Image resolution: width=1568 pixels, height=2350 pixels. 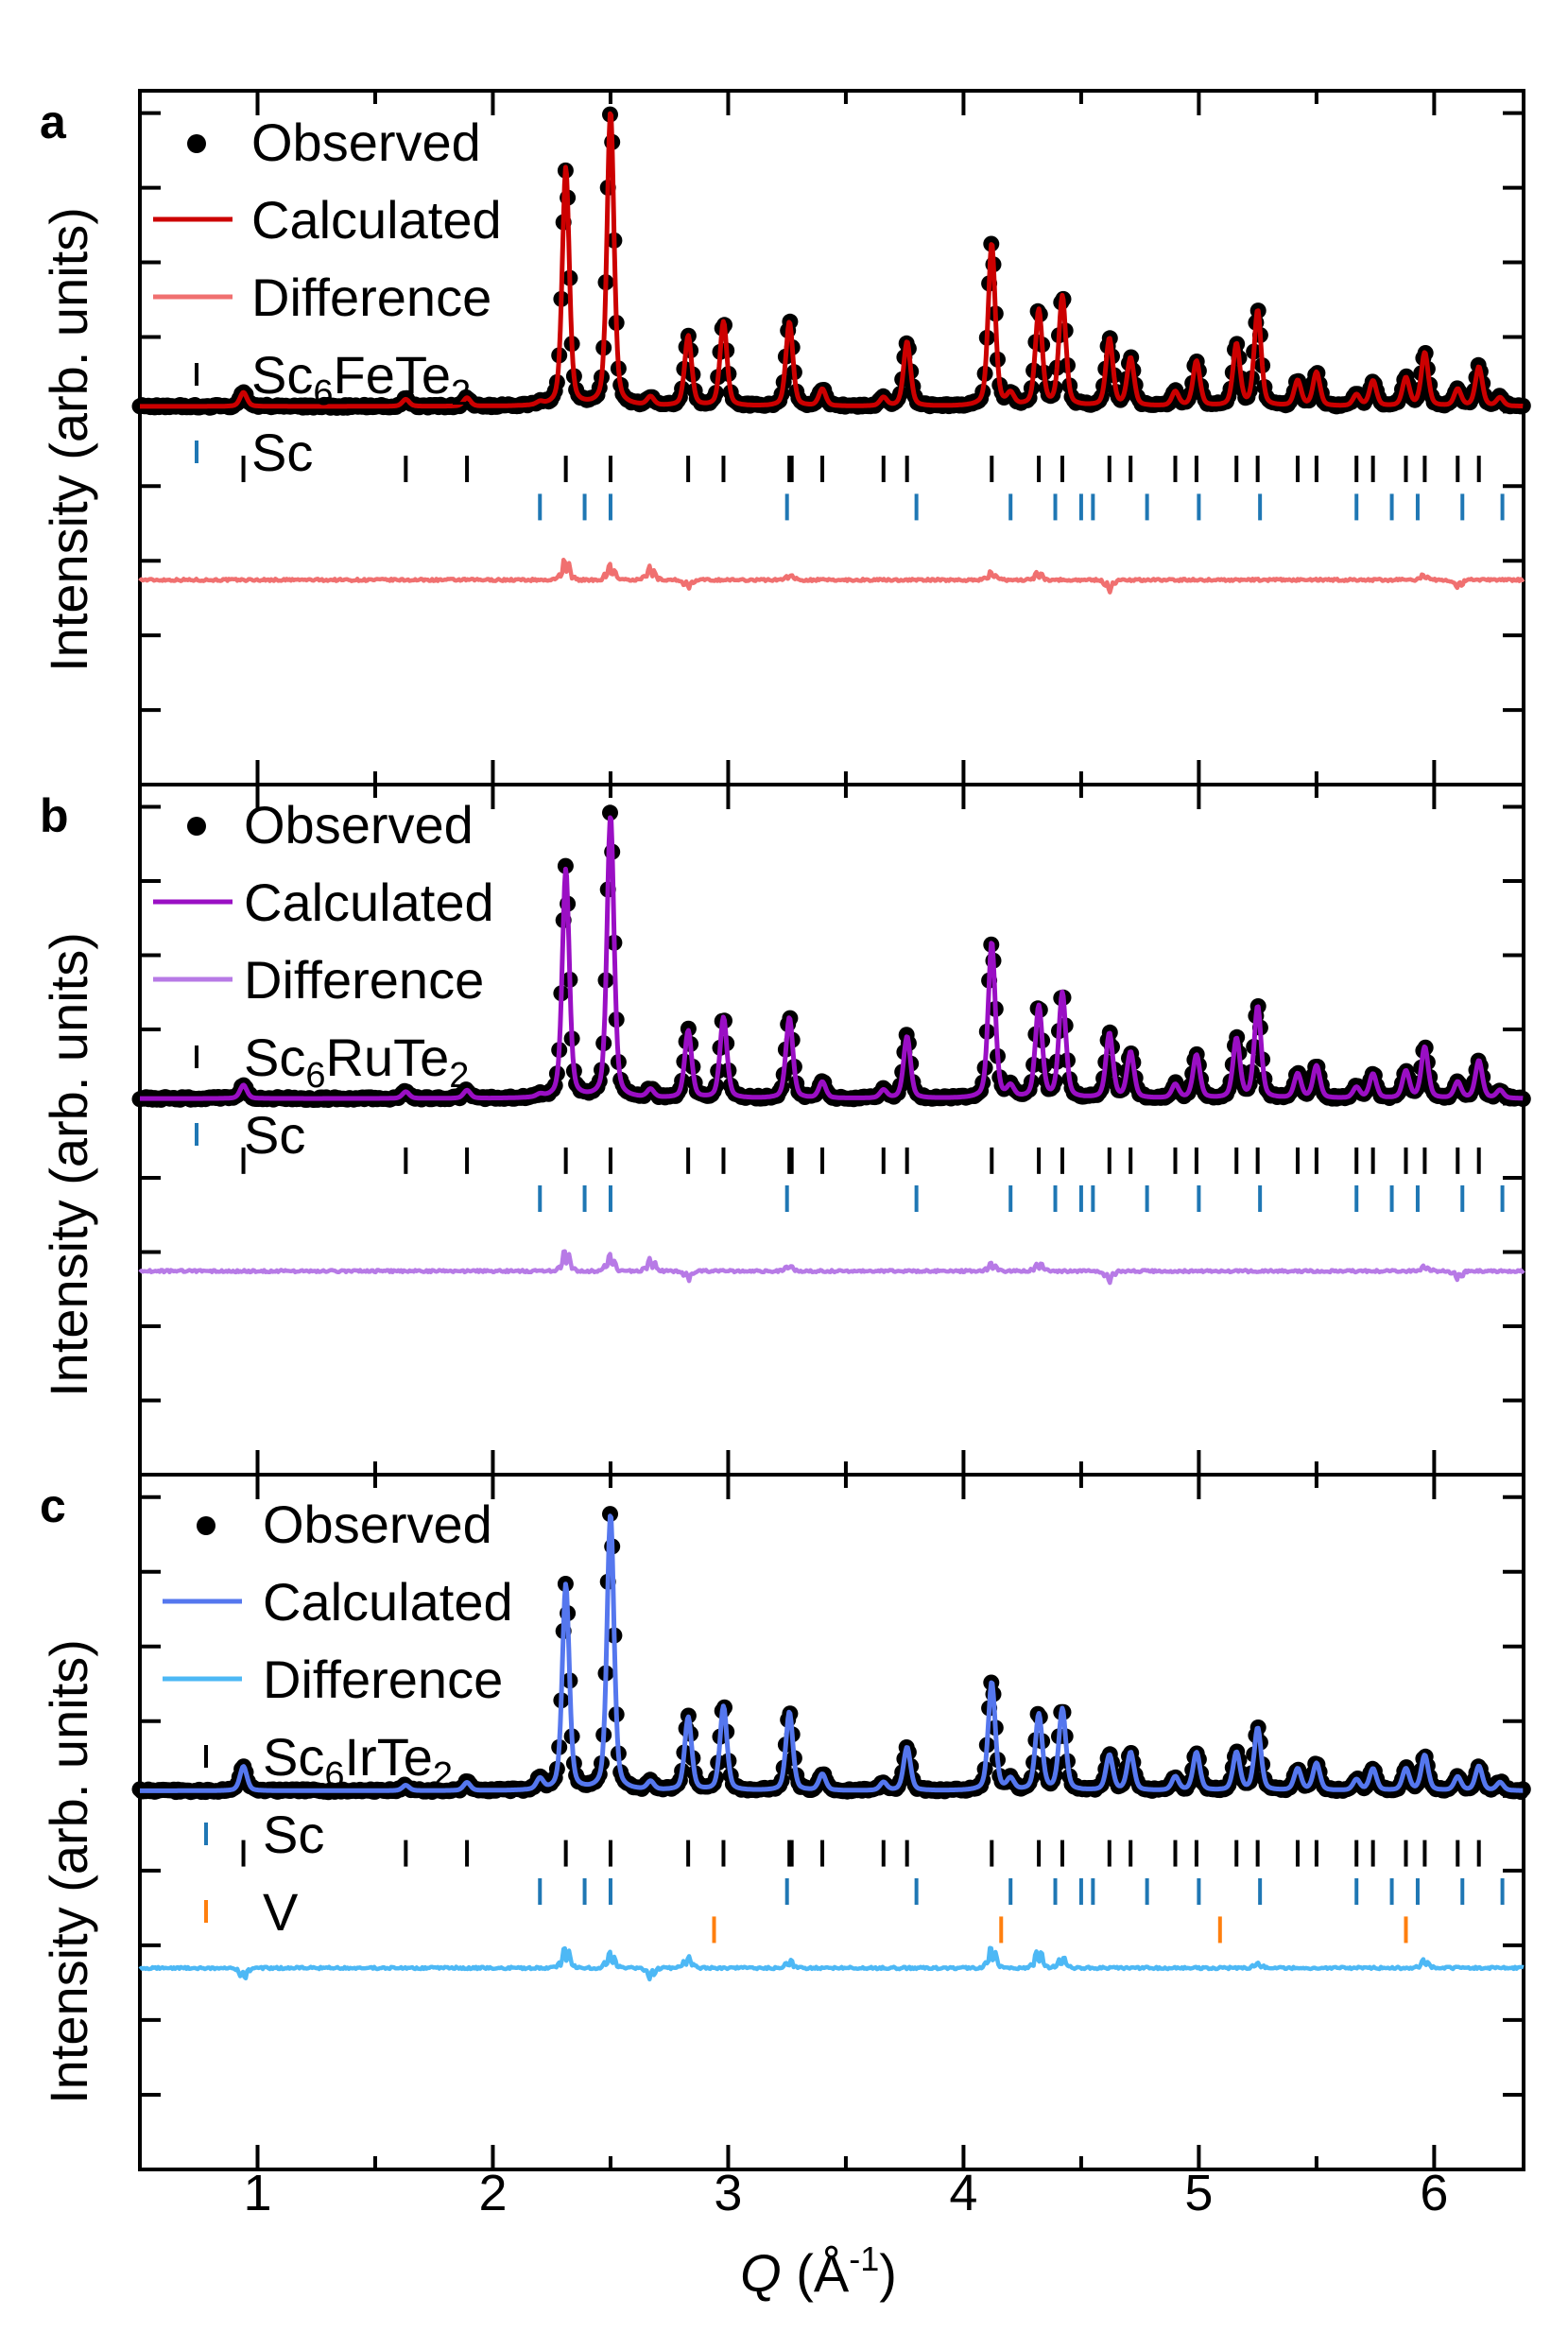 I want to click on panel-letter: a, so click(x=53, y=121).